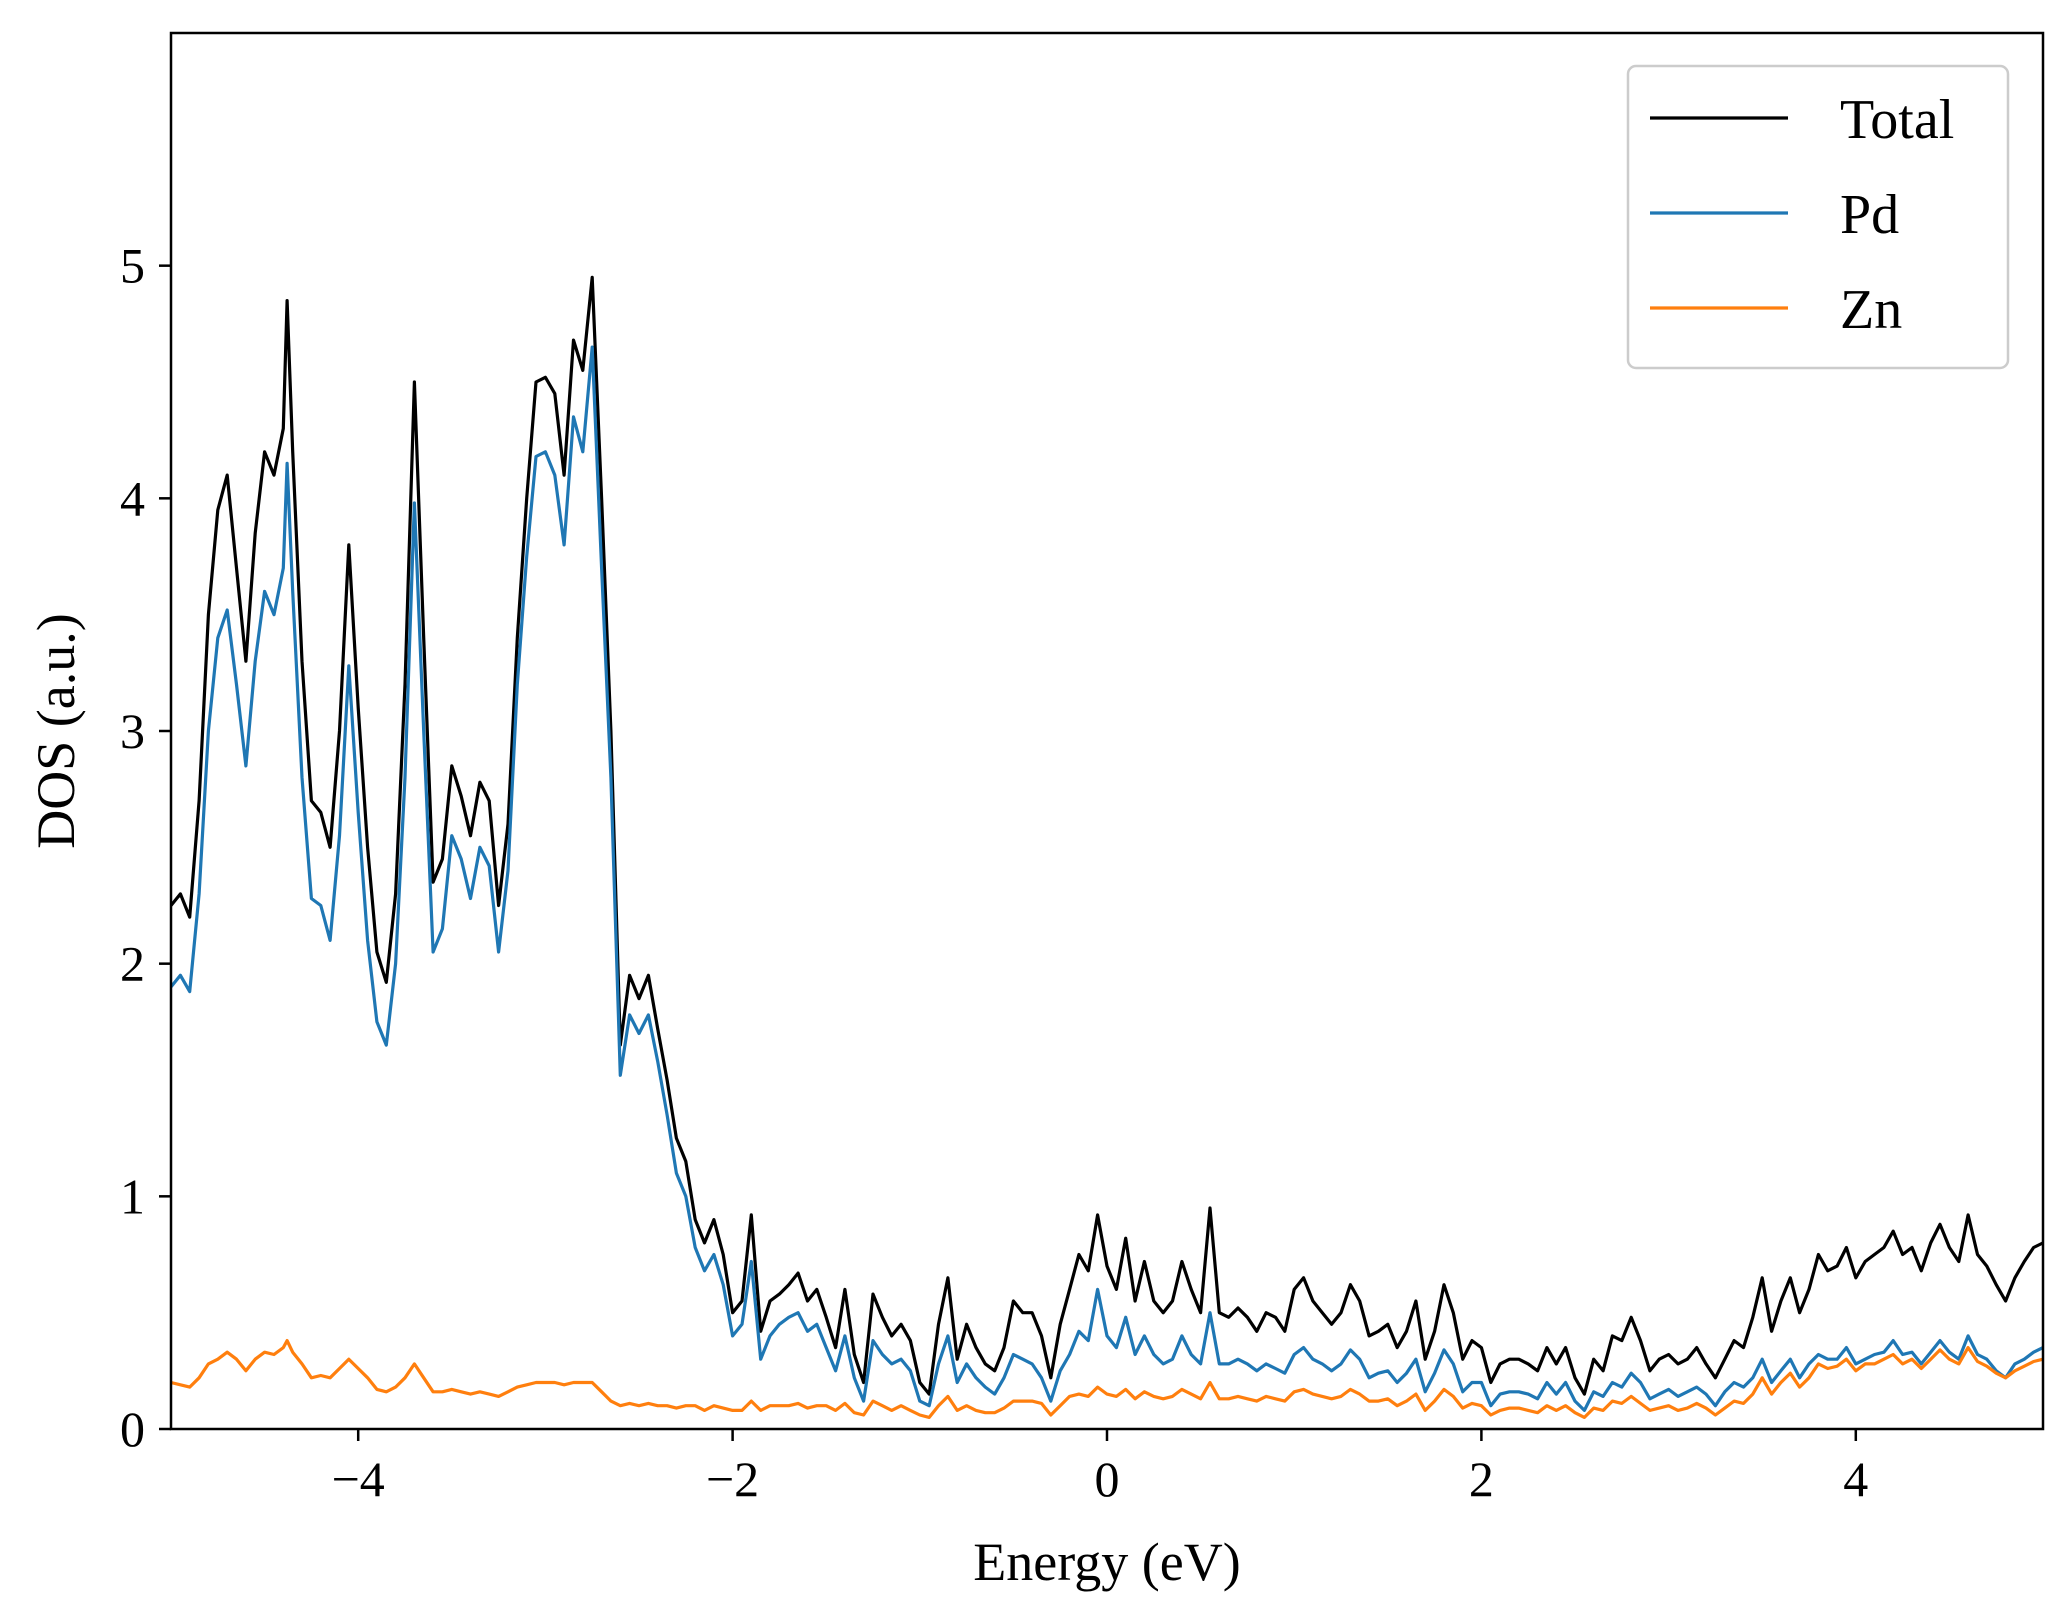 Image resolution: width=2063 pixels, height=1617 pixels. Describe the element at coordinates (132, 1196) in the screenshot. I see `y-tick-label: 1` at that location.